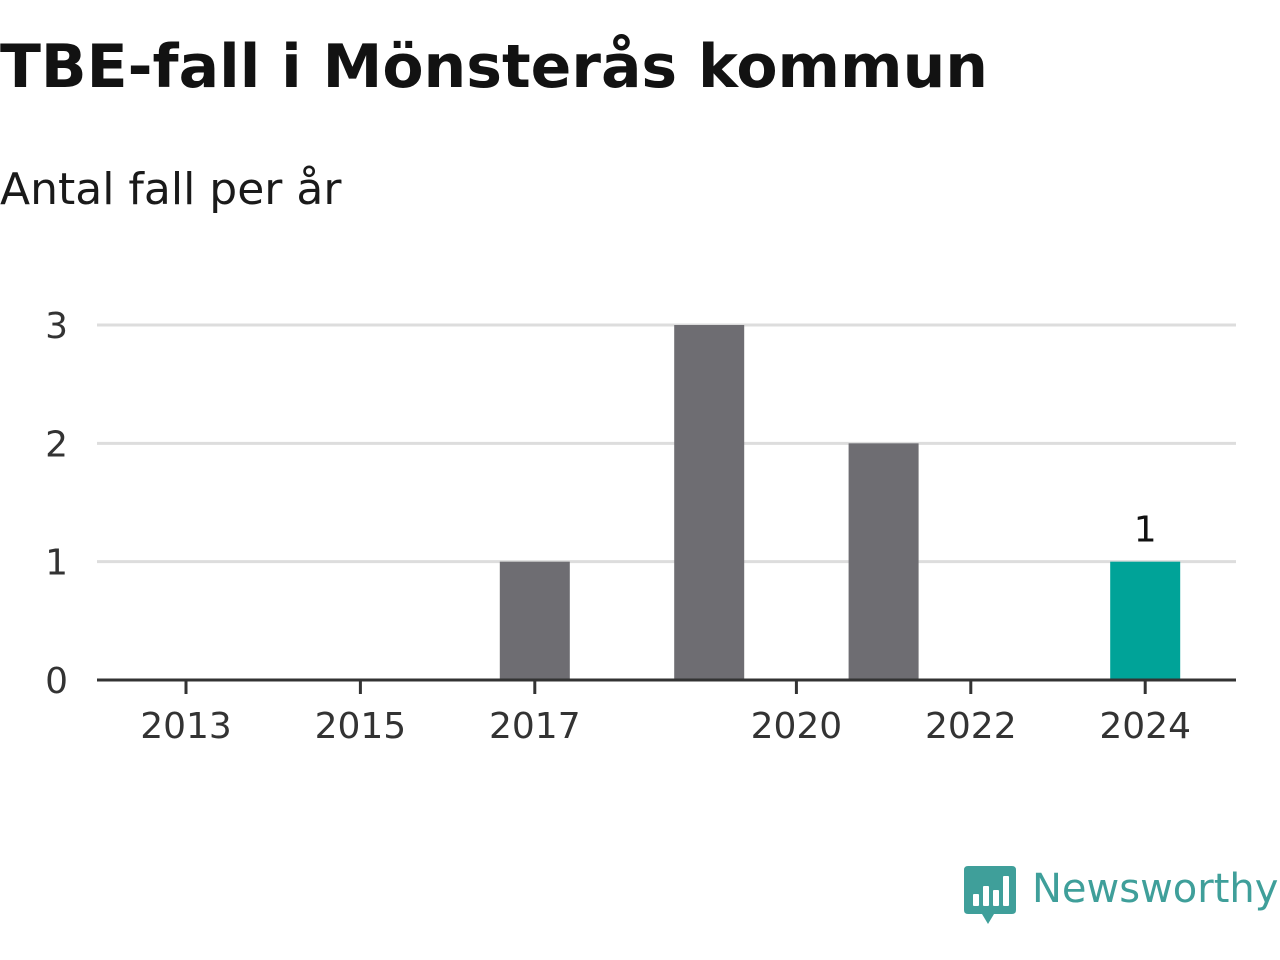  I want to click on x-tick-label: 2024, so click(1145, 726).